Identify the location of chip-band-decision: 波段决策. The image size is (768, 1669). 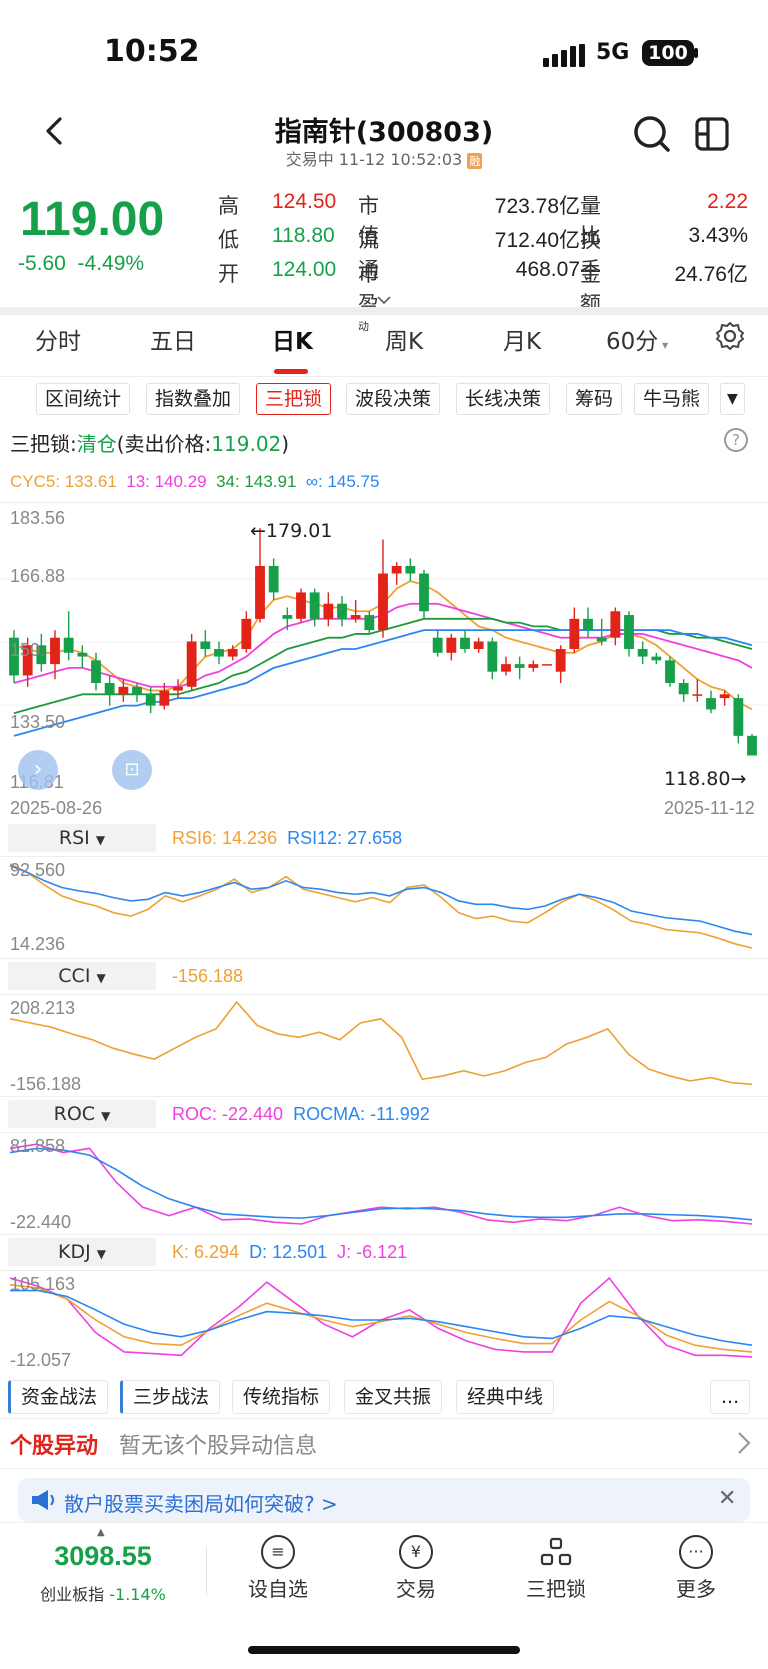
(393, 399).